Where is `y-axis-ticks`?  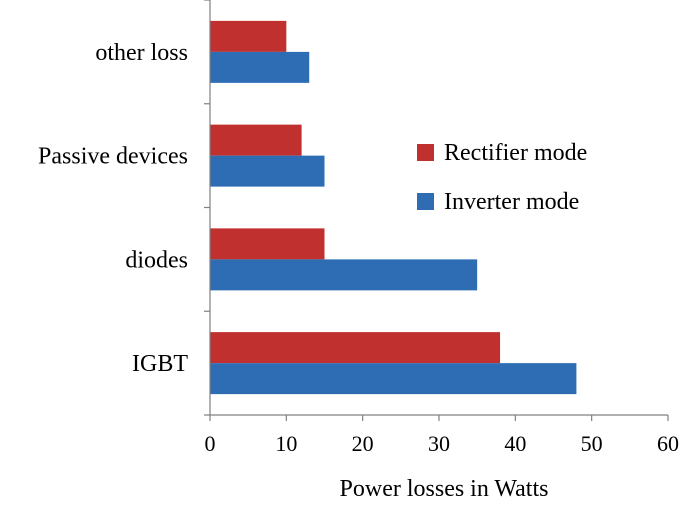
y-axis-ticks is located at coordinates (207, 208).